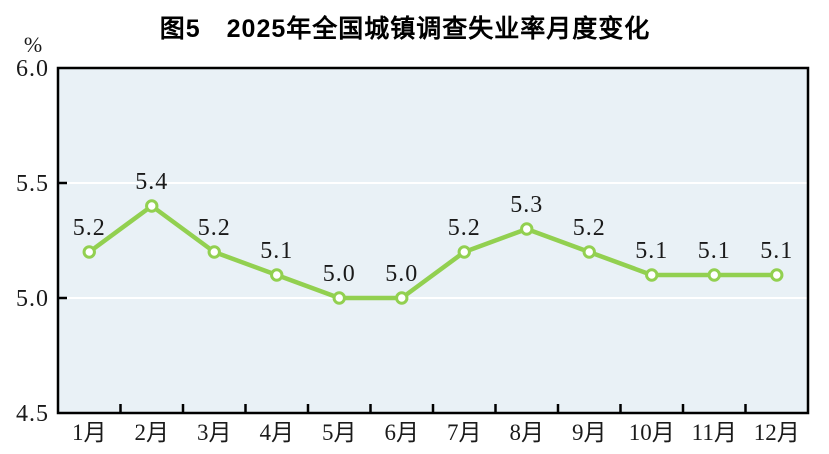 This screenshot has width=829, height=454. What do you see at coordinates (464, 432) in the screenshot?
I see `x-tick-label: 7月` at bounding box center [464, 432].